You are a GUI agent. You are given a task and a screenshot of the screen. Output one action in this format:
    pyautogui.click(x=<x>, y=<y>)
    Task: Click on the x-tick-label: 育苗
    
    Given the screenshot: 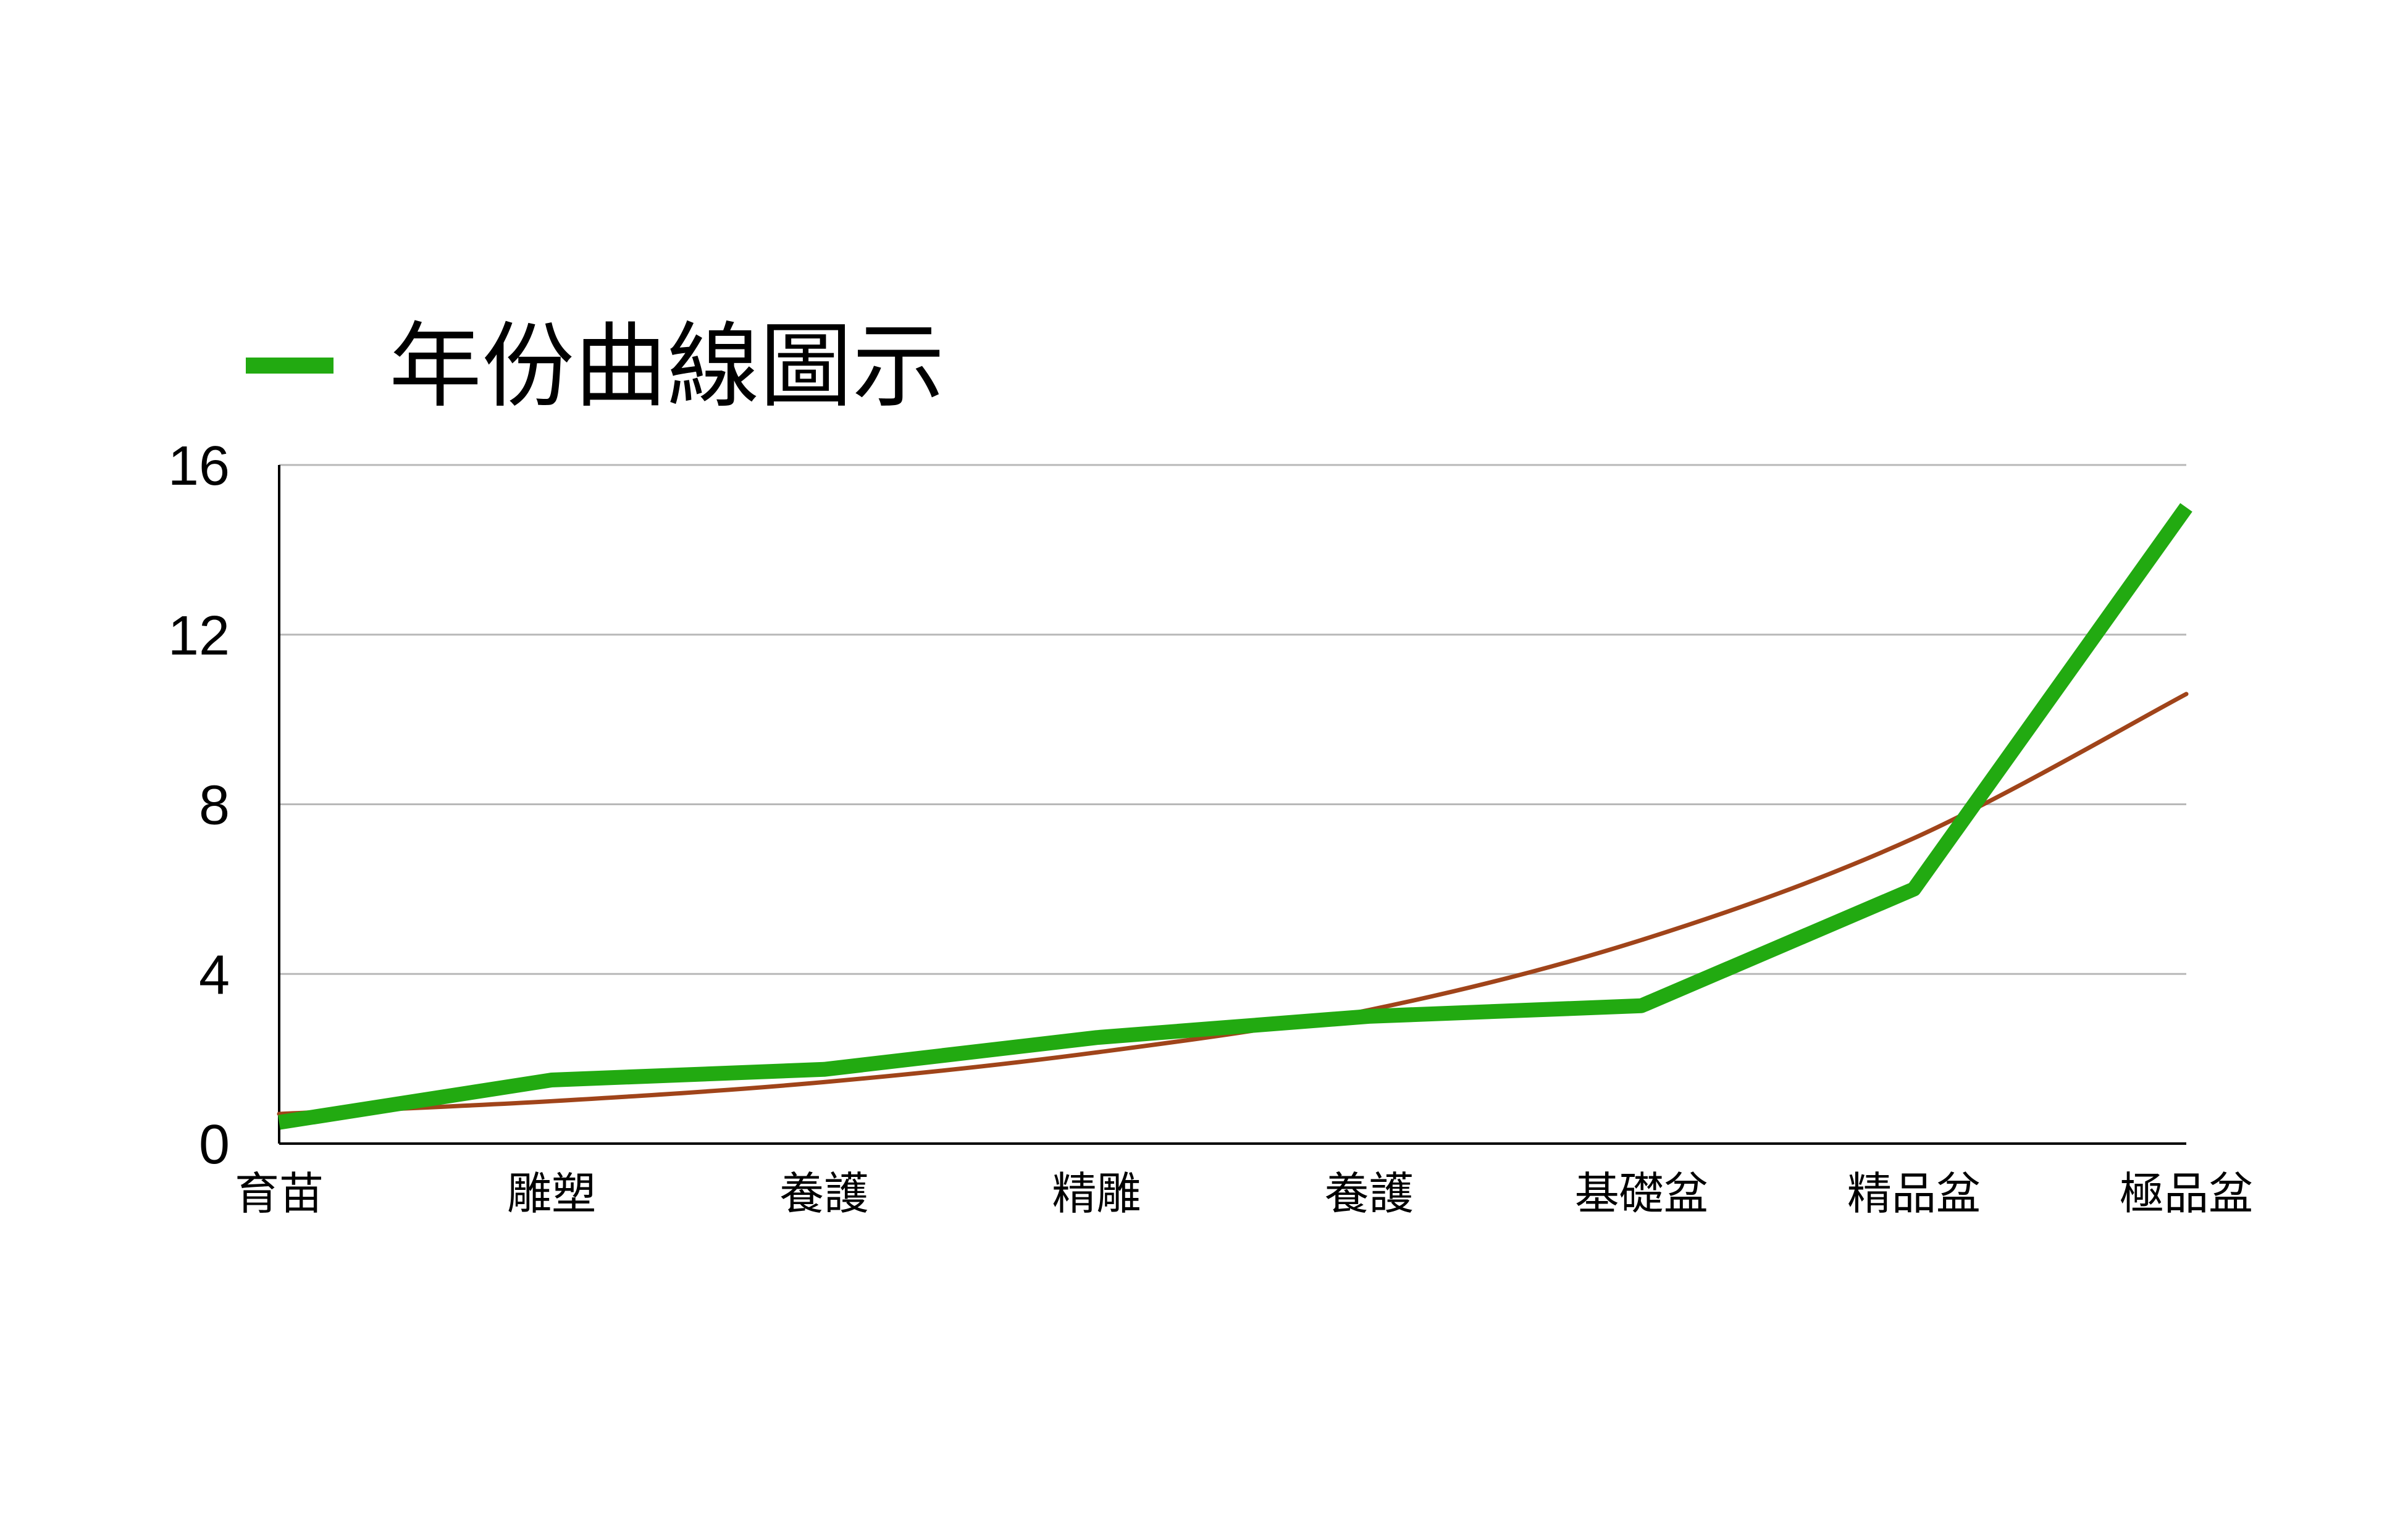 What is the action you would take?
    pyautogui.click(x=279, y=1194)
    